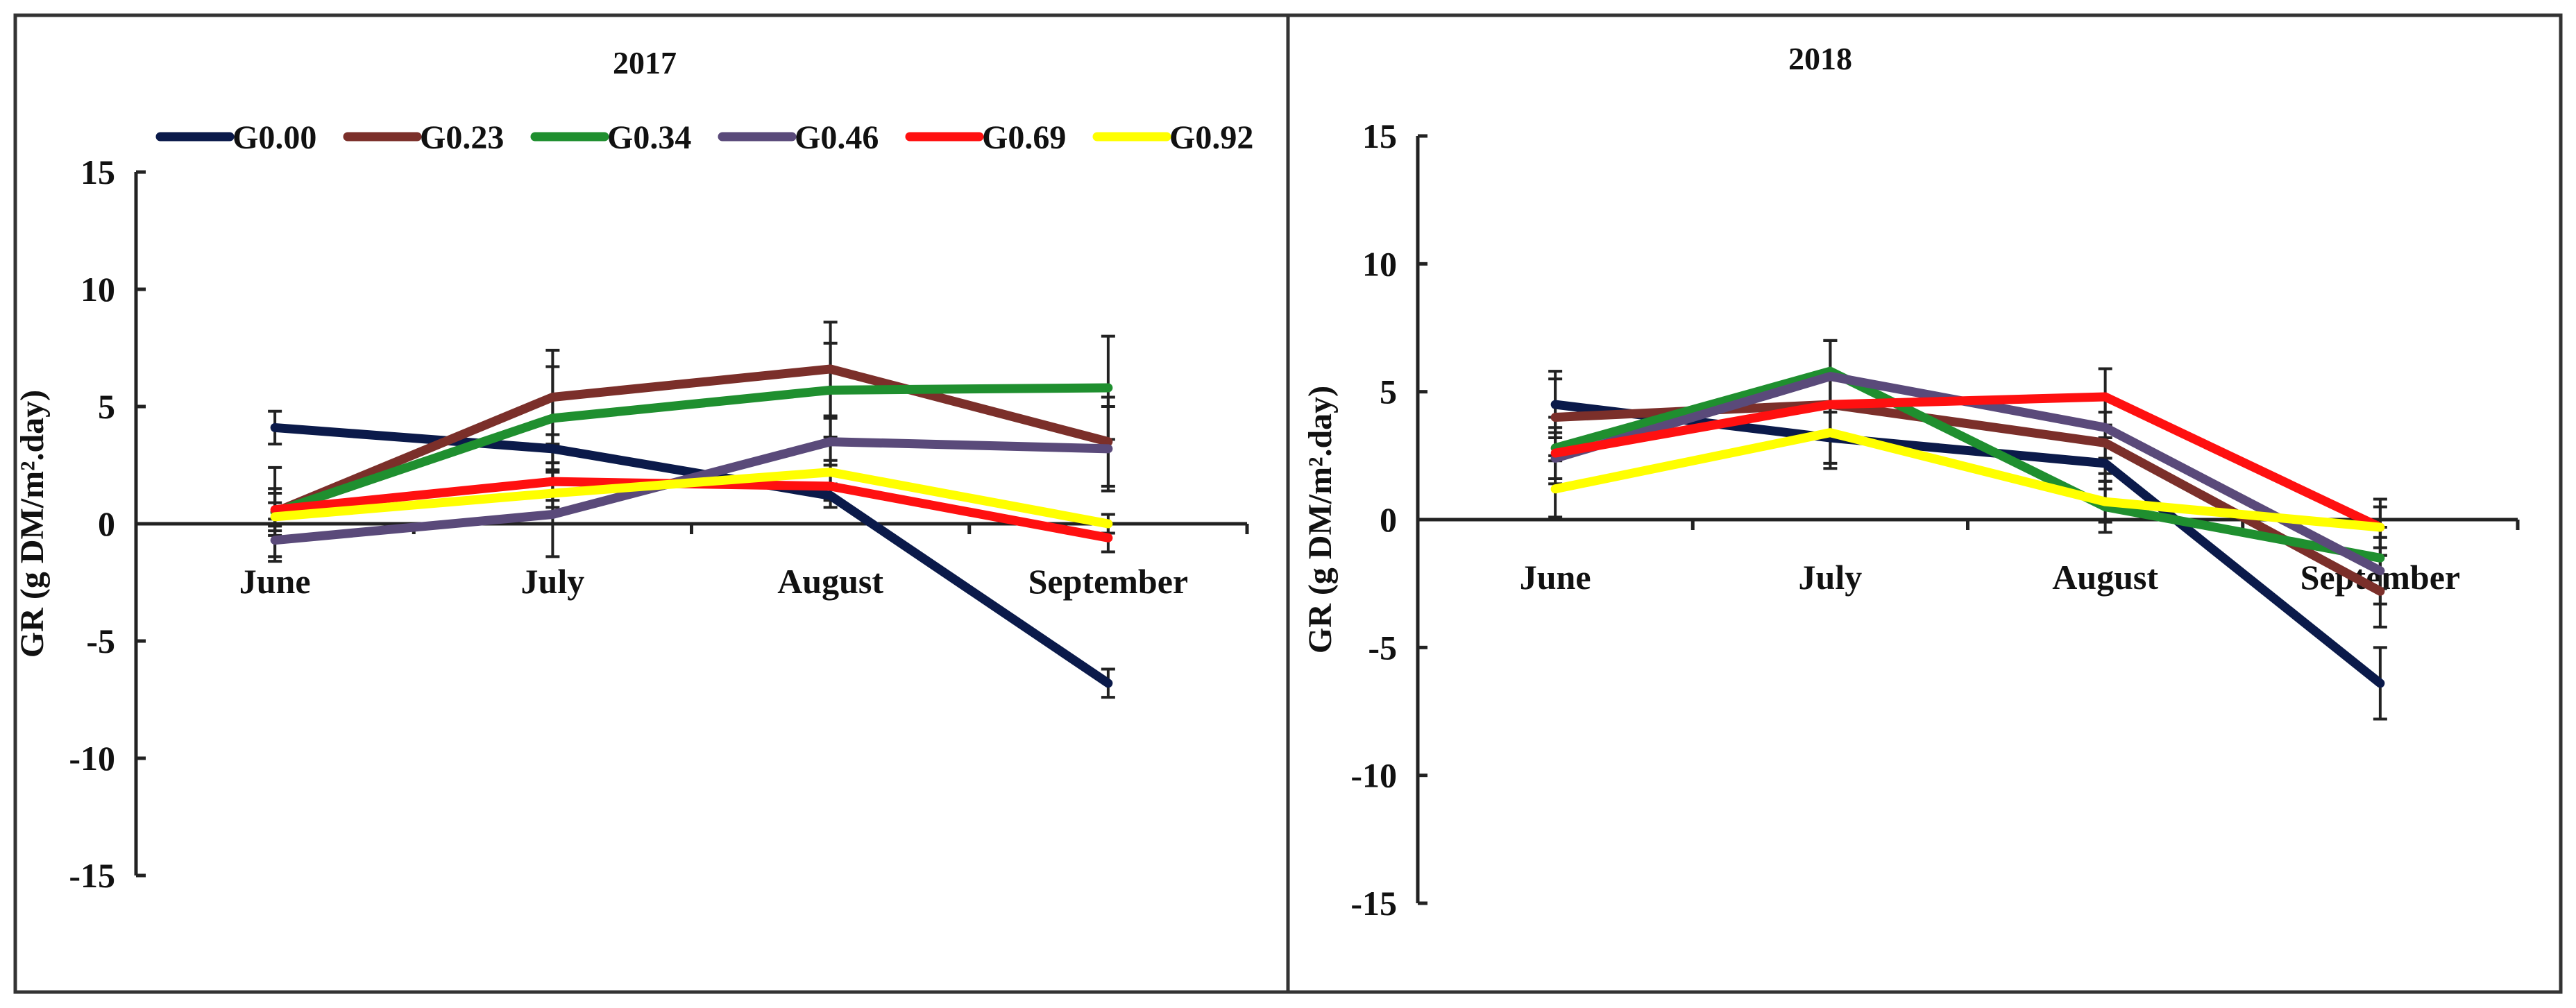 The image size is (2576, 1008). I want to click on legend-item: G0.23, so click(423, 137).